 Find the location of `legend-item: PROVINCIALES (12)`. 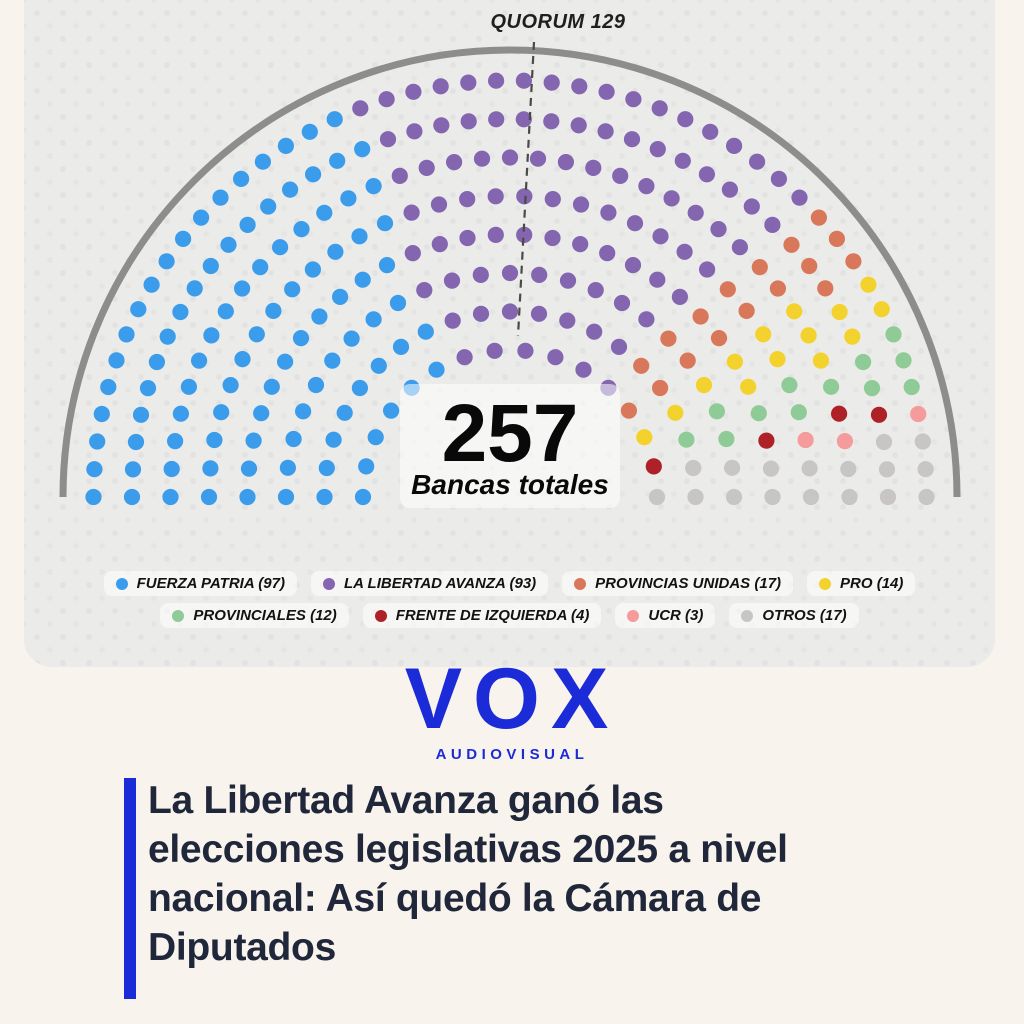

legend-item: PROVINCIALES (12) is located at coordinates (254, 615).